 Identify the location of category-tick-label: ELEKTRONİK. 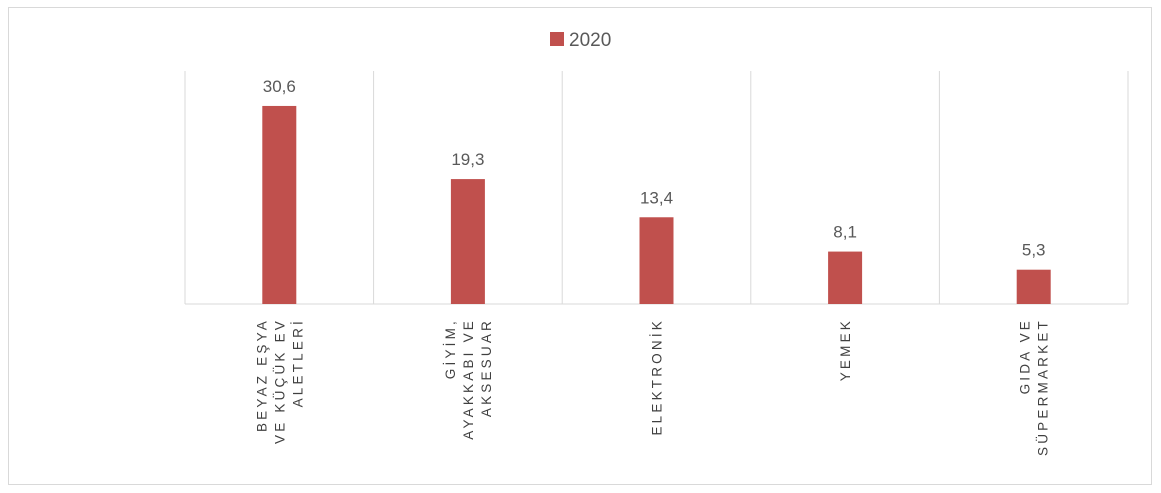
(657, 377).